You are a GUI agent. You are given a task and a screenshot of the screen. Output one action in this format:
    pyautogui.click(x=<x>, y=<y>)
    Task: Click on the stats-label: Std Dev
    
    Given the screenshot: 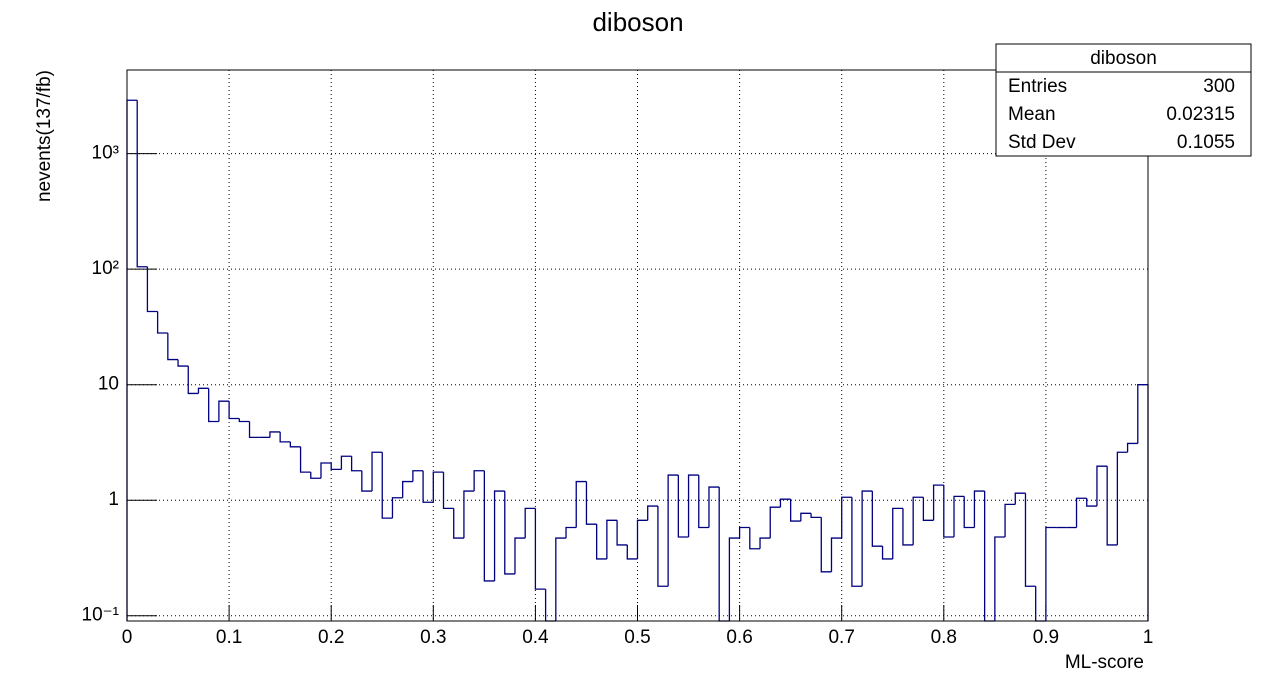 What is the action you would take?
    pyautogui.click(x=1042, y=142)
    